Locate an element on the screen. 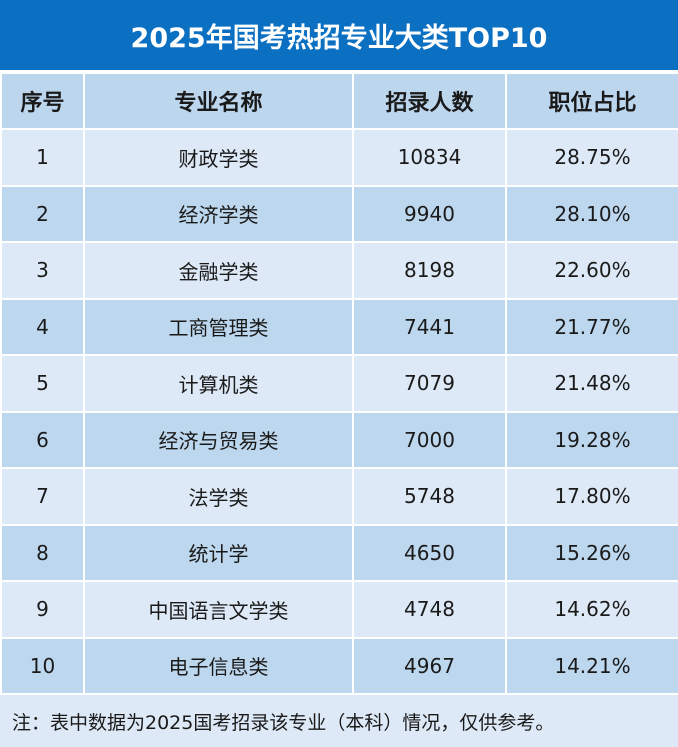  cell-ratio: 28.10% is located at coordinates (591, 213).